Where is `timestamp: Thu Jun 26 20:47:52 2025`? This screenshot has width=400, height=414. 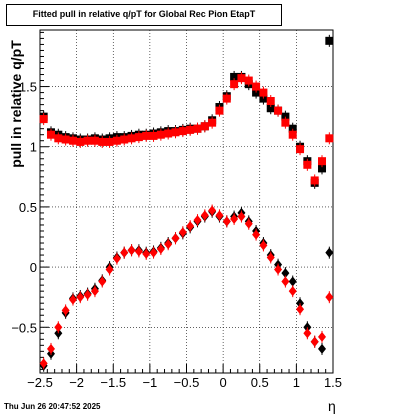
timestamp: Thu Jun 26 20:47:52 2025 is located at coordinates (52, 406).